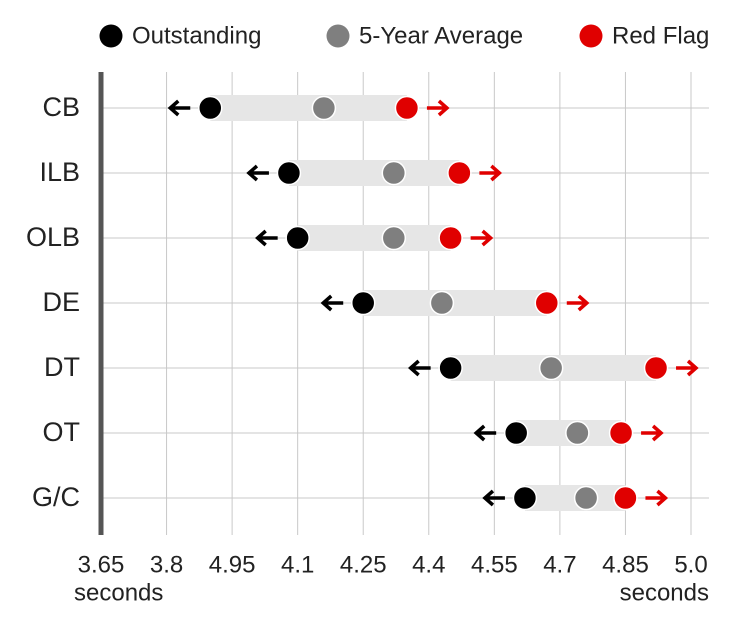  I want to click on x-tick-label: 3.65, so click(101, 564).